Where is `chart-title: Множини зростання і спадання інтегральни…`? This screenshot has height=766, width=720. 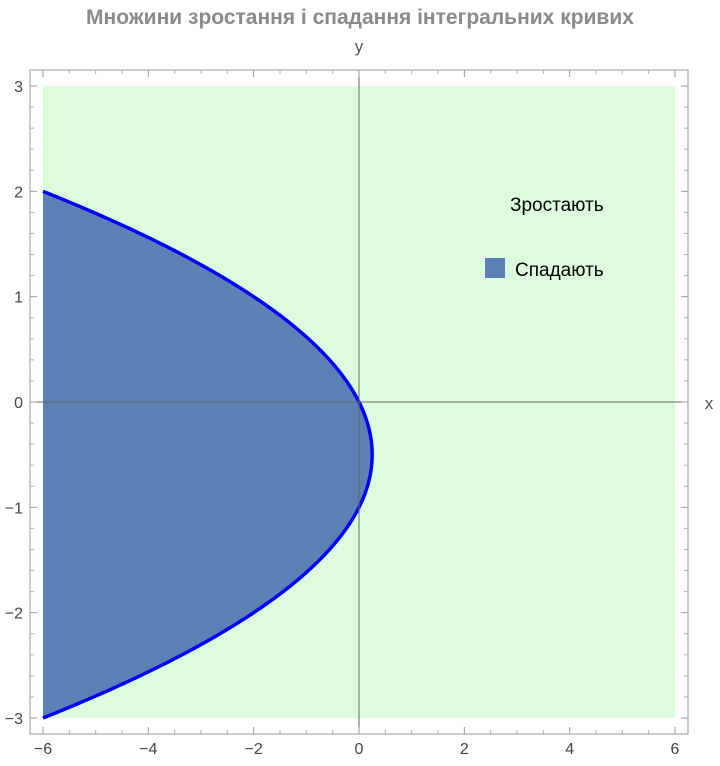 chart-title: Множини зростання і спадання інтегральни… is located at coordinates (360, 17).